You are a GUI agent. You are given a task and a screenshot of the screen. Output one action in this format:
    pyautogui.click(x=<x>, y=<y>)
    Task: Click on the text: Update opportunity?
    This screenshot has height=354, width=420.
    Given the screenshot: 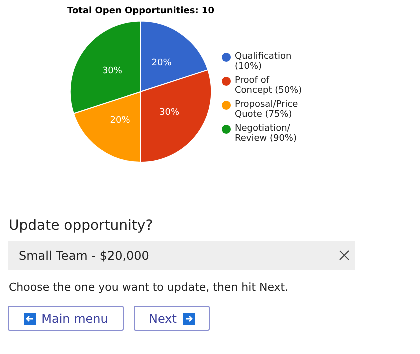 What is the action you would take?
    pyautogui.click(x=81, y=226)
    